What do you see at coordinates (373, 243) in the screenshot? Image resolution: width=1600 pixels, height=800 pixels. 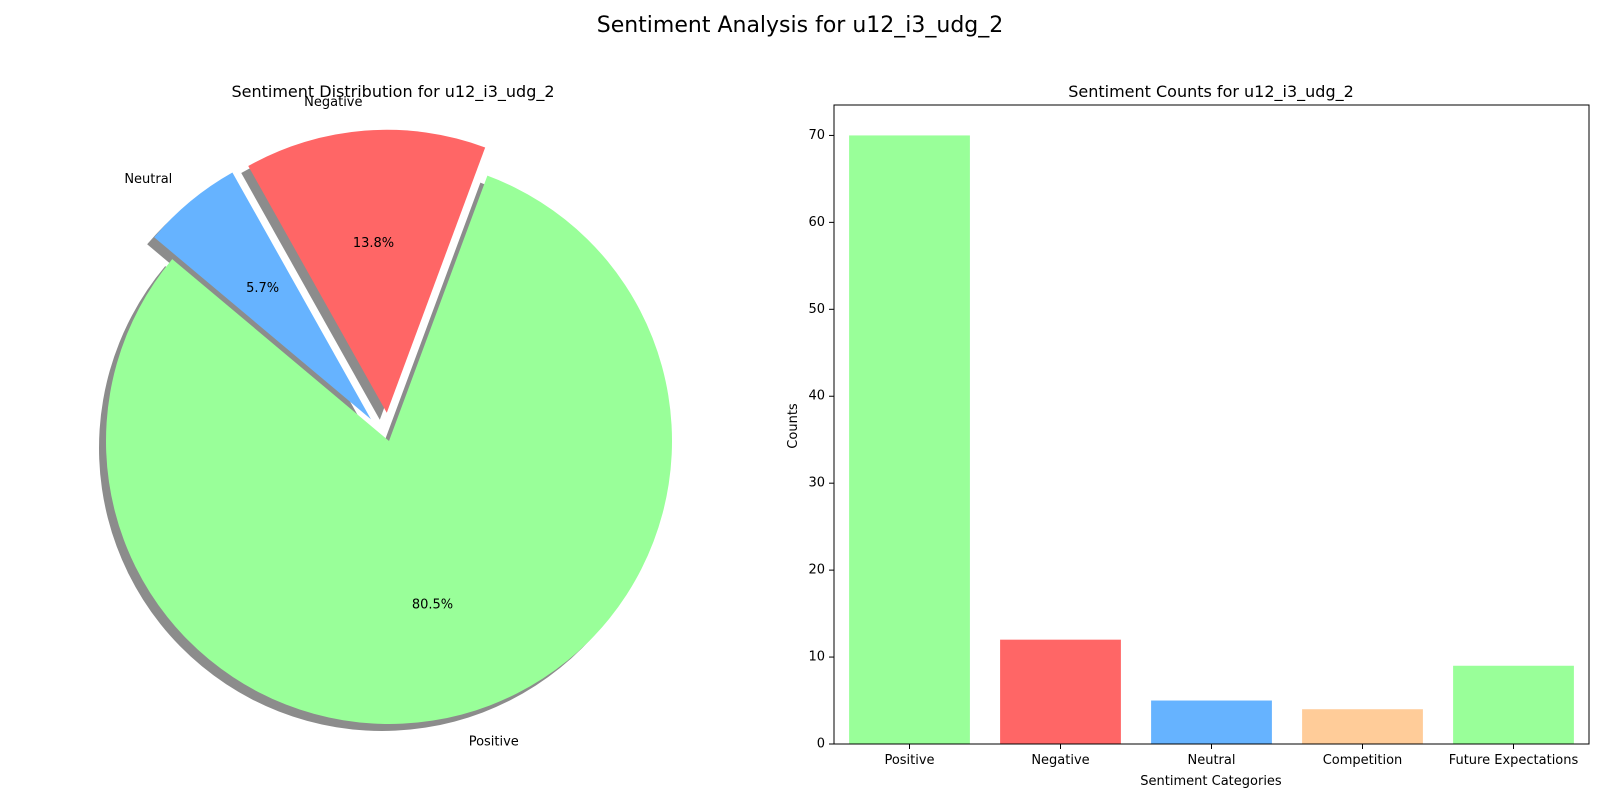 I see `pie-percent-label-negative: 13.8%` at bounding box center [373, 243].